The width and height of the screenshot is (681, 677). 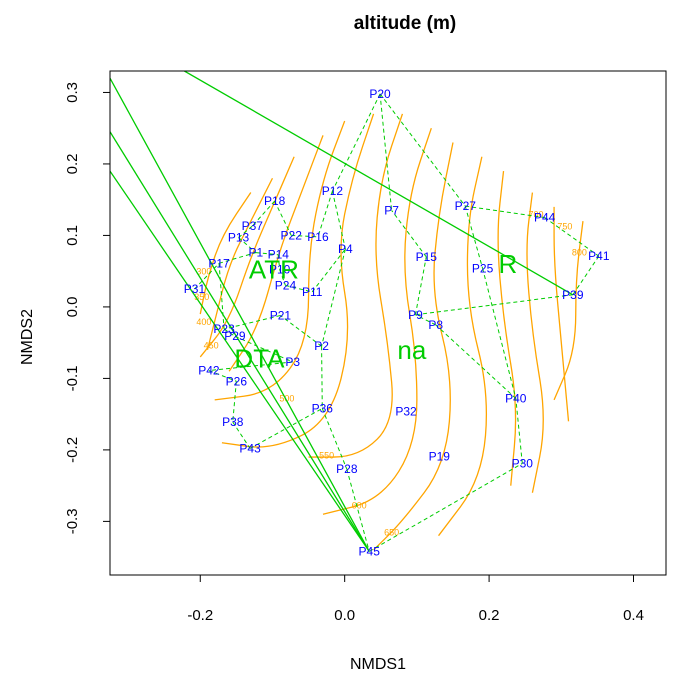 I want to click on x-tick-label: 0.4, so click(x=633, y=615).